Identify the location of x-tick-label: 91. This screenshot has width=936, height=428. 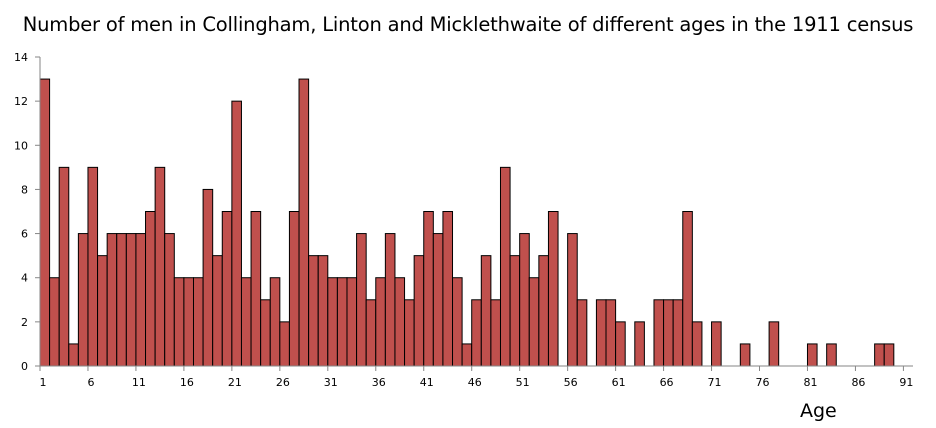
(906, 382).